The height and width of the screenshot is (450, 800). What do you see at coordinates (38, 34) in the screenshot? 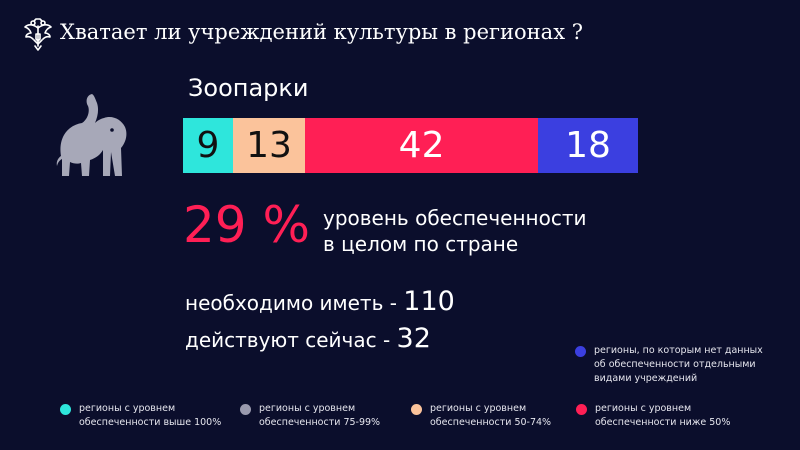
I see `double-headed-eagle-icon` at bounding box center [38, 34].